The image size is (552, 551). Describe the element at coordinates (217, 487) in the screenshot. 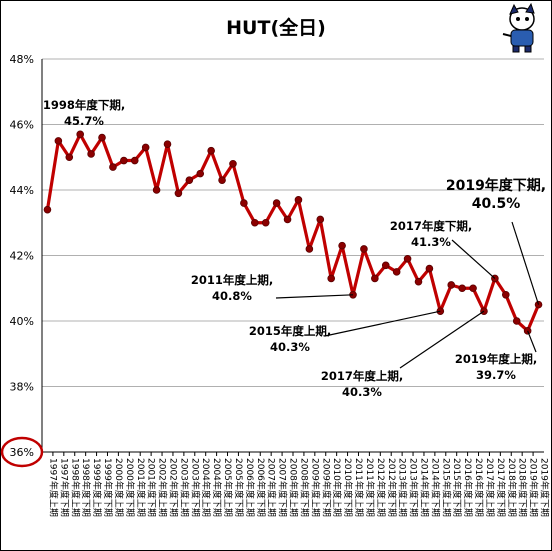

I see `x-tick-label: 2004年度下期` at that location.